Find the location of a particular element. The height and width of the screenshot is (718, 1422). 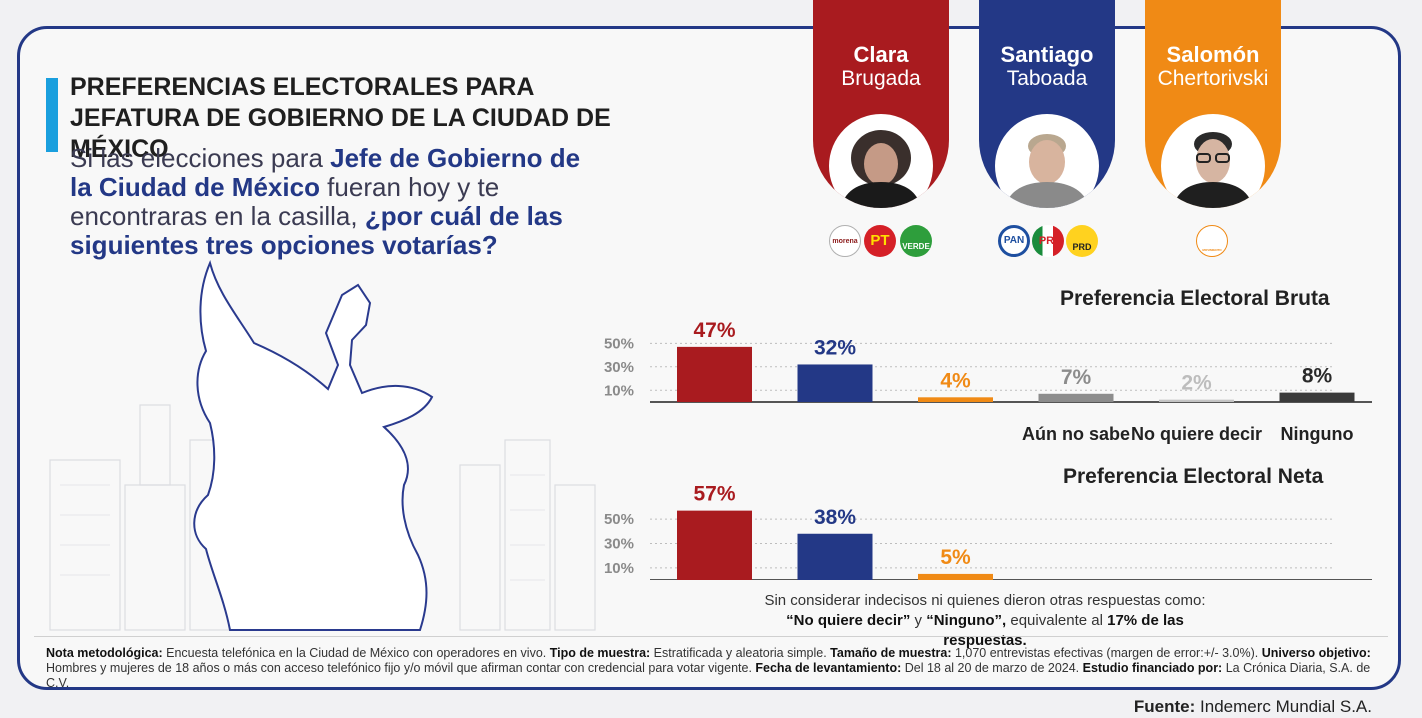

bar-value-label: 7% is located at coordinates (1076, 377).